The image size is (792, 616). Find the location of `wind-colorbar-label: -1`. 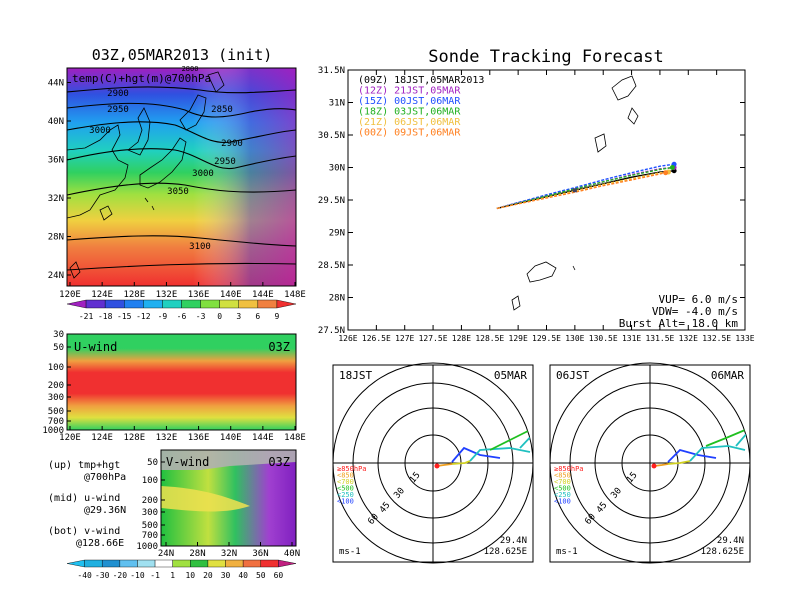

wind-colorbar-label: -1 is located at coordinates (155, 575).